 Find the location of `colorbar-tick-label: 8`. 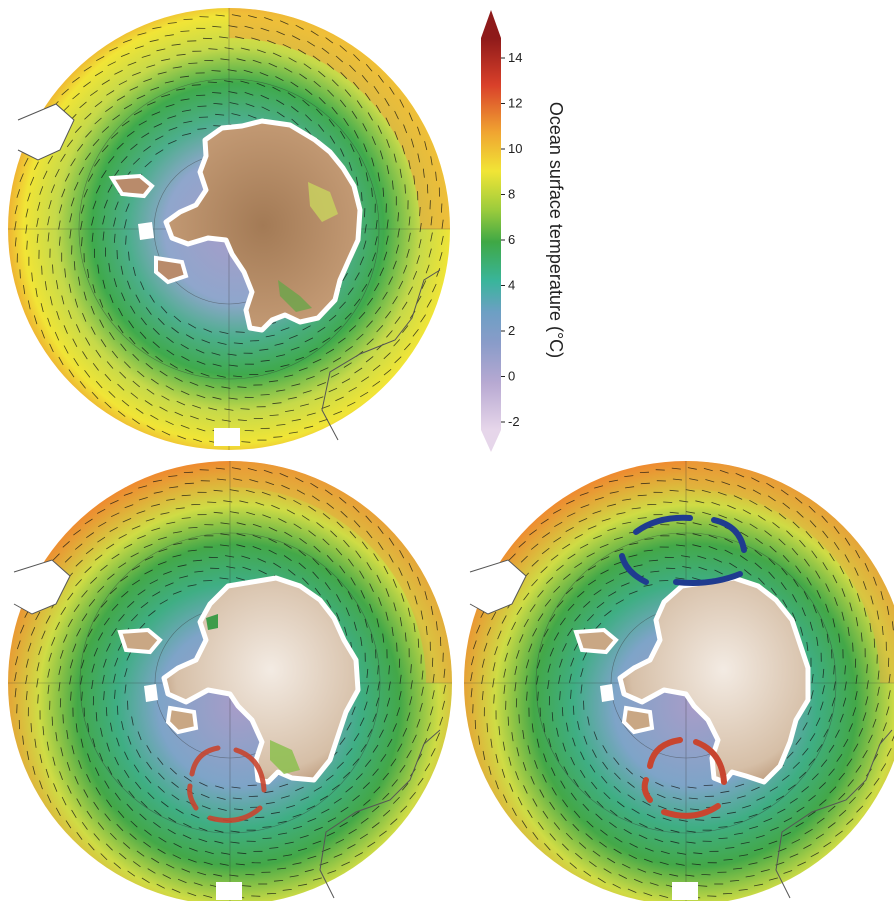

colorbar-tick-label: 8 is located at coordinates (511, 194).